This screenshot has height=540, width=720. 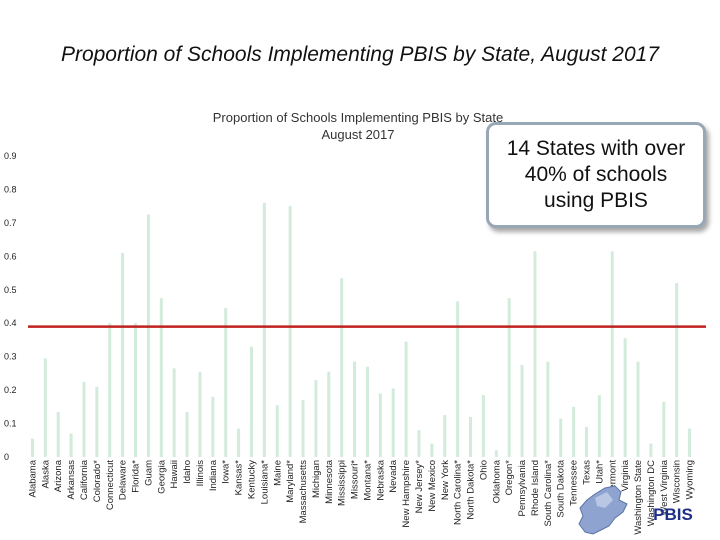 I want to click on x-category-label: New Mexico, so click(x=432, y=486).